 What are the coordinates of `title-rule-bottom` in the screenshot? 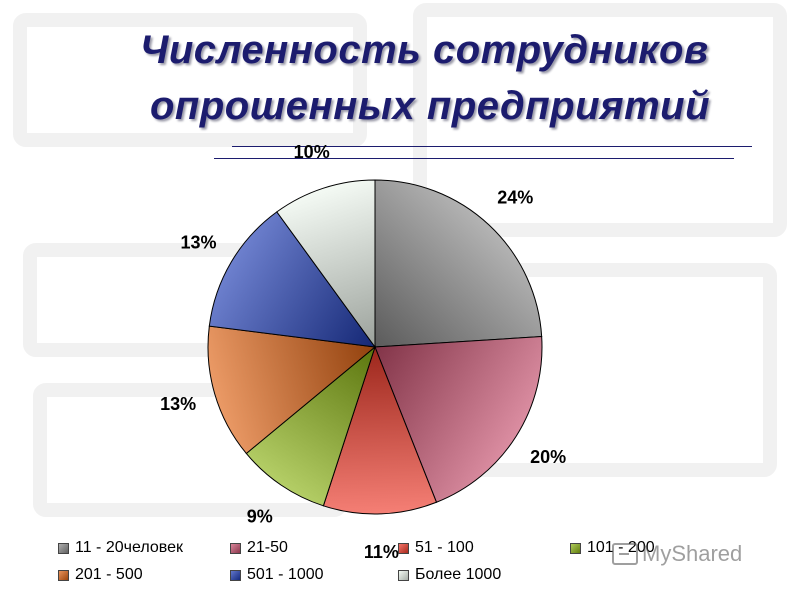 It's located at (474, 158).